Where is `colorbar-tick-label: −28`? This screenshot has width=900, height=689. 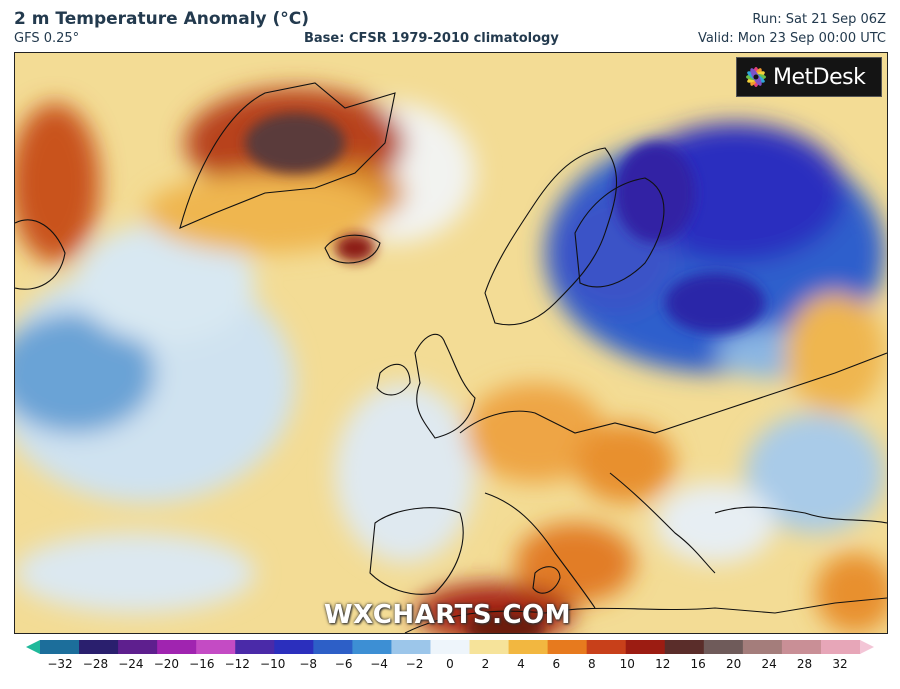
colorbar-tick-label: −28 is located at coordinates (95, 664).